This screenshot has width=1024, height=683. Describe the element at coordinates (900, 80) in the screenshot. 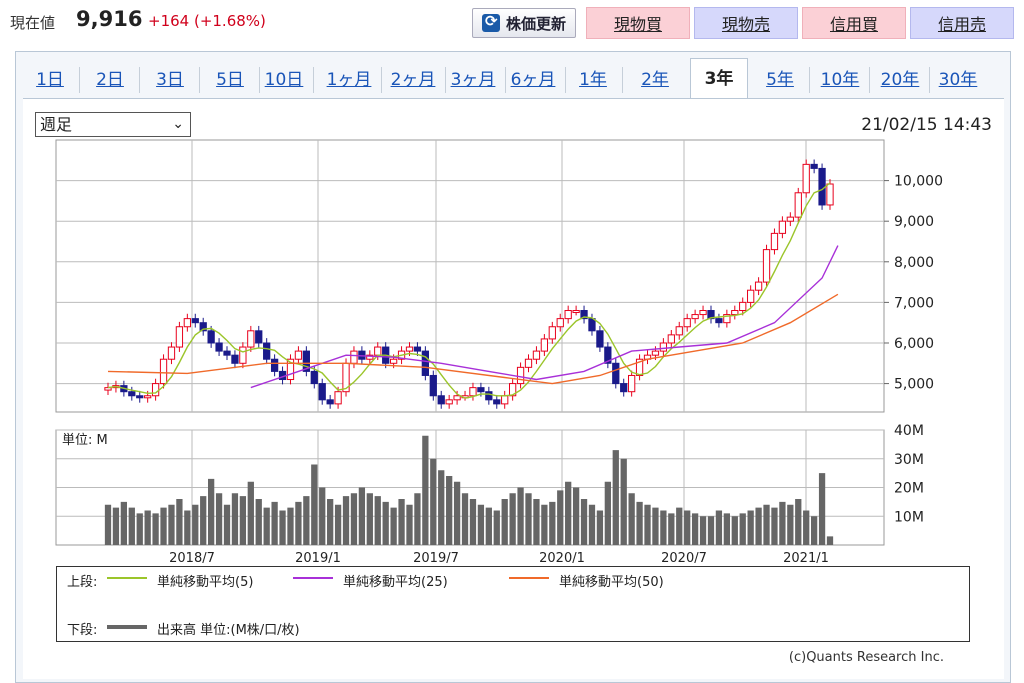

I see `tab-14: 20年` at that location.